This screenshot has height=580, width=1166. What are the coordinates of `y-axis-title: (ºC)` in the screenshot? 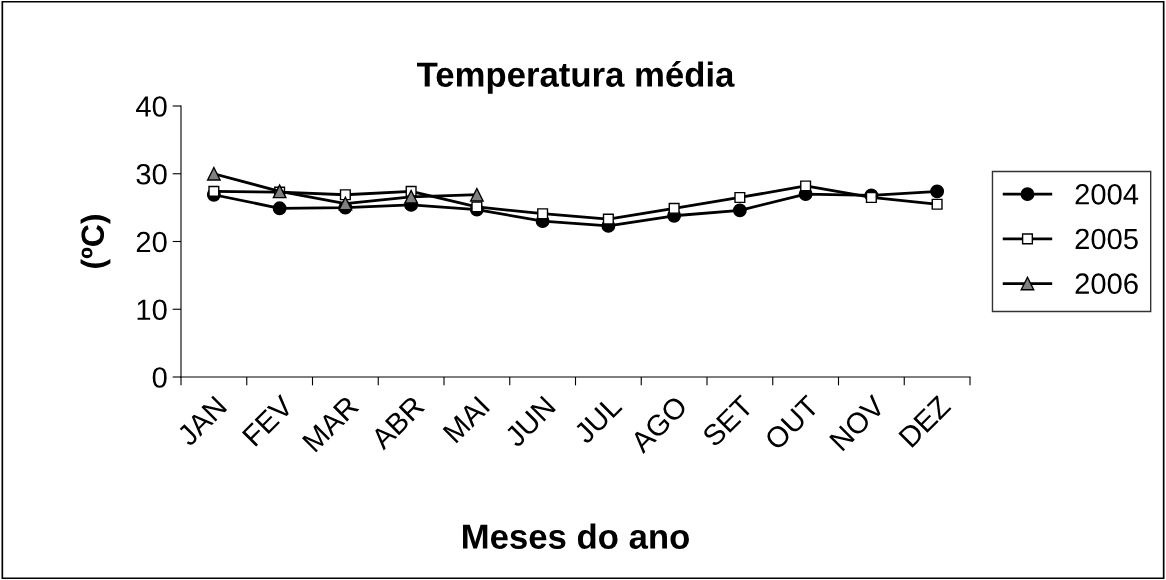 It's located at (95, 241).